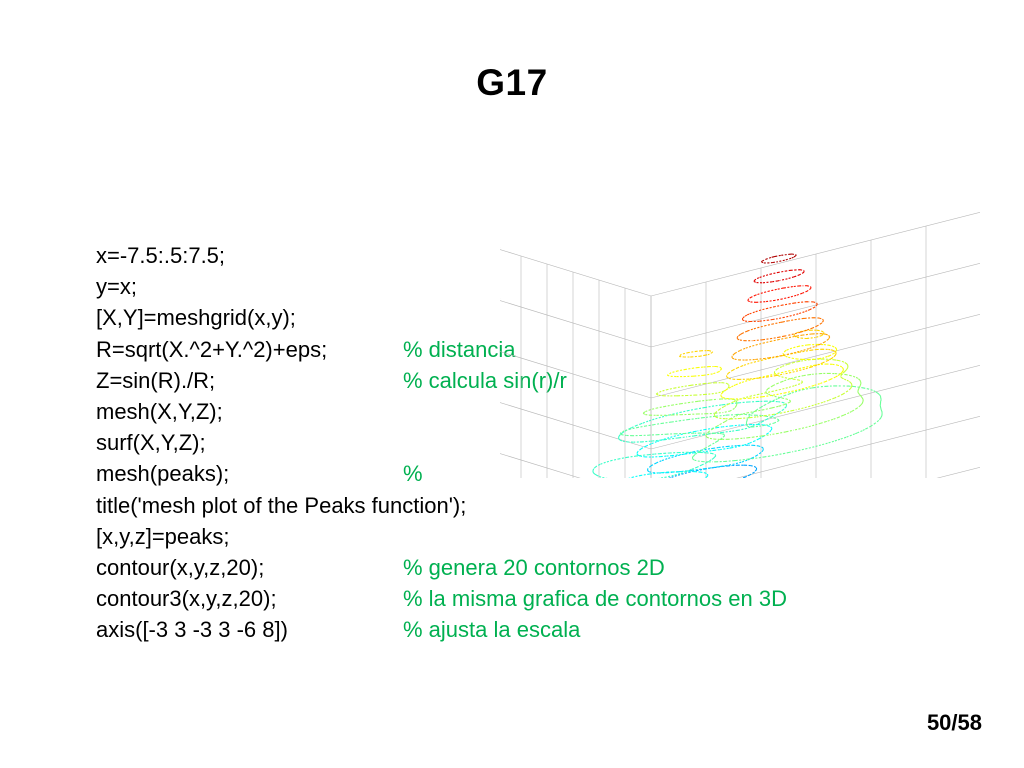  Describe the element at coordinates (212, 349) in the screenshot. I see `code-command: R=sqrt(X.^2+Y.^2)+eps;` at that location.